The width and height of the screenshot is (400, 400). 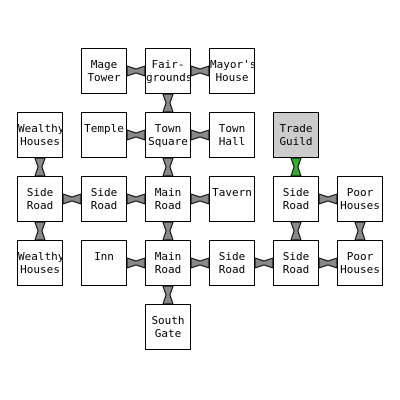 What do you see at coordinates (232, 135) in the screenshot?
I see `room-town-hall: Town Hall` at bounding box center [232, 135].